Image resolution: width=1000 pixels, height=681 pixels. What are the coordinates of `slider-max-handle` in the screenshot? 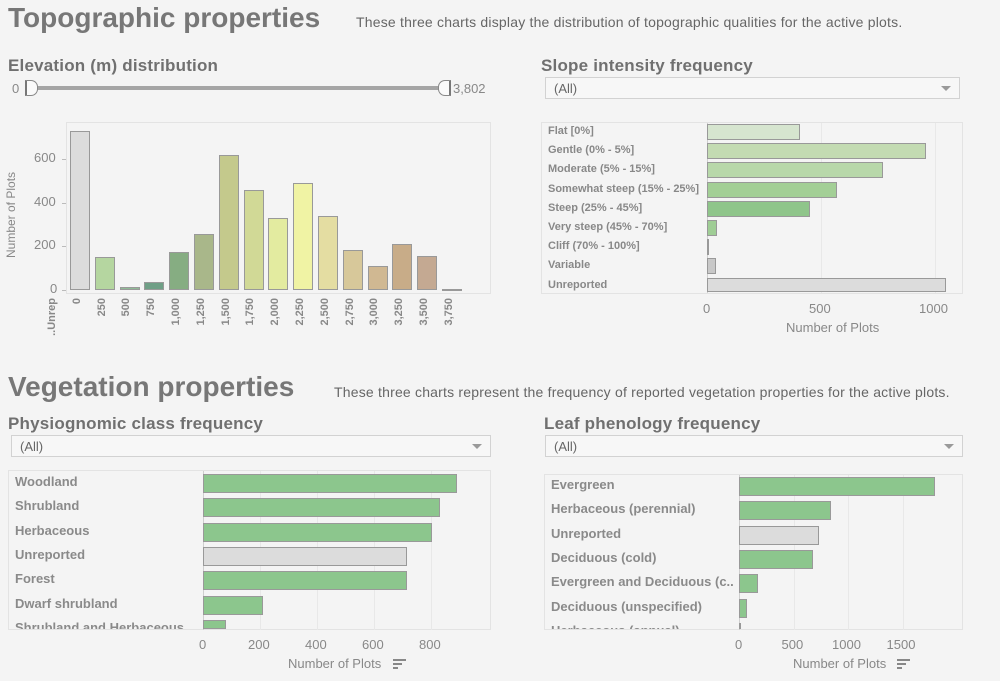 It's located at (444, 88).